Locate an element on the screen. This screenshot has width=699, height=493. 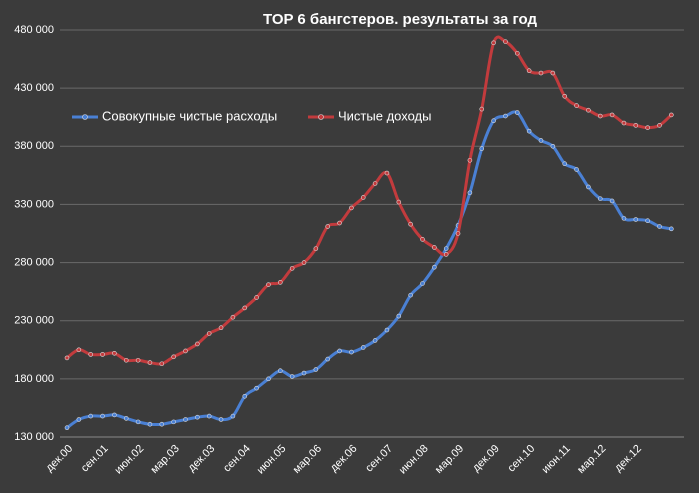
y-tick-label: 430 000 is located at coordinates (34, 88).